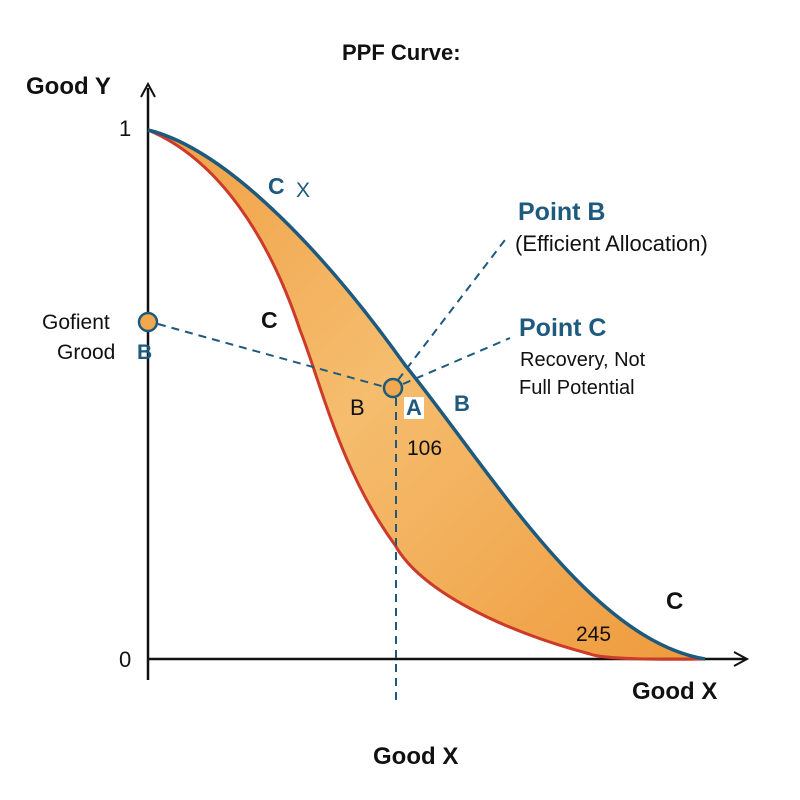 This screenshot has width=800, height=800. I want to click on y-axis-arrow-icon, so click(148, 89).